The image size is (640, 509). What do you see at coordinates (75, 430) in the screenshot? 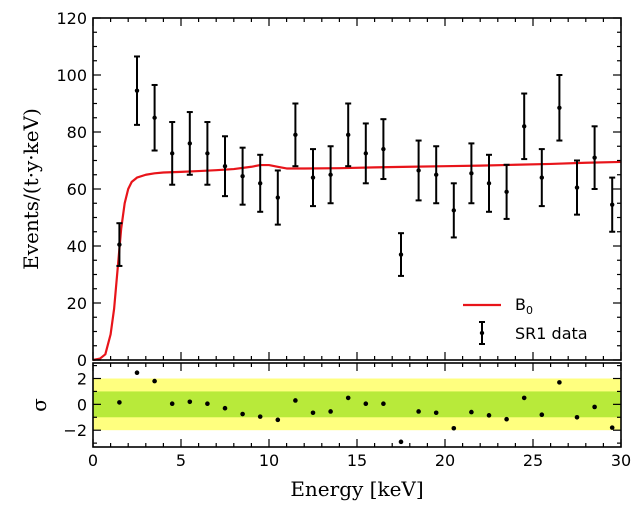
I see `sigma-tick-label: −2` at bounding box center [75, 430].